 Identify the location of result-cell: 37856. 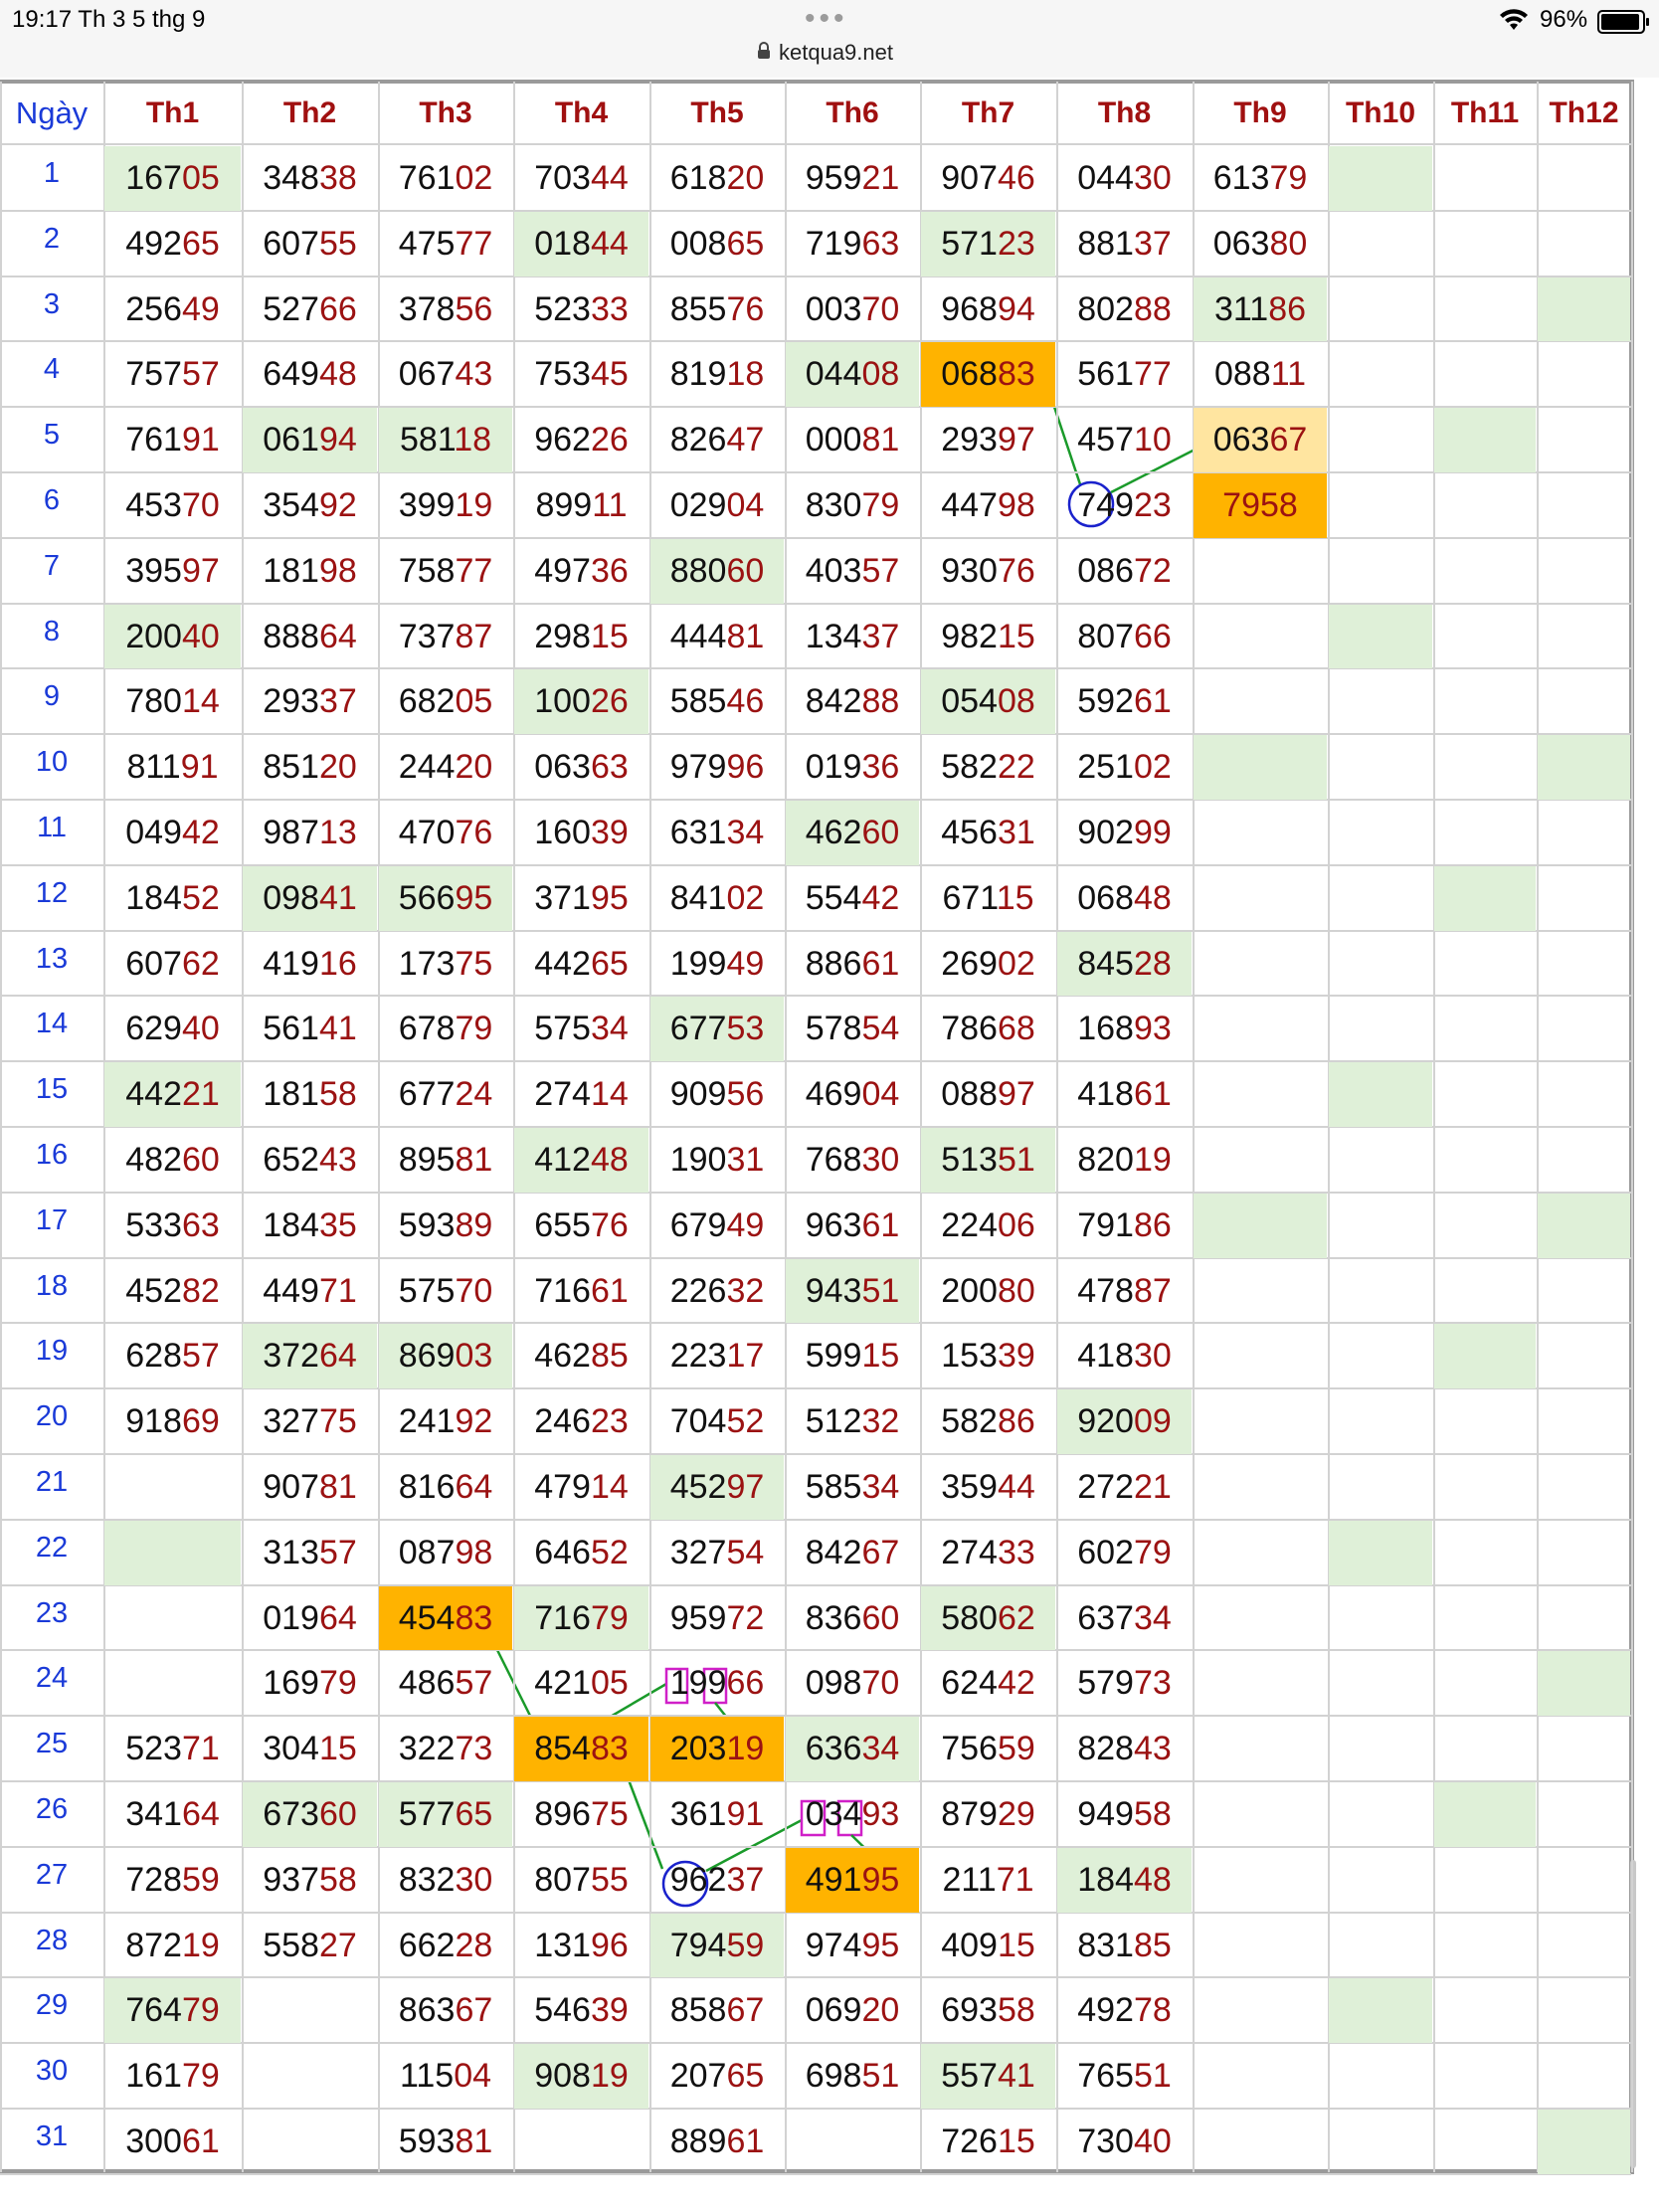
(445, 309).